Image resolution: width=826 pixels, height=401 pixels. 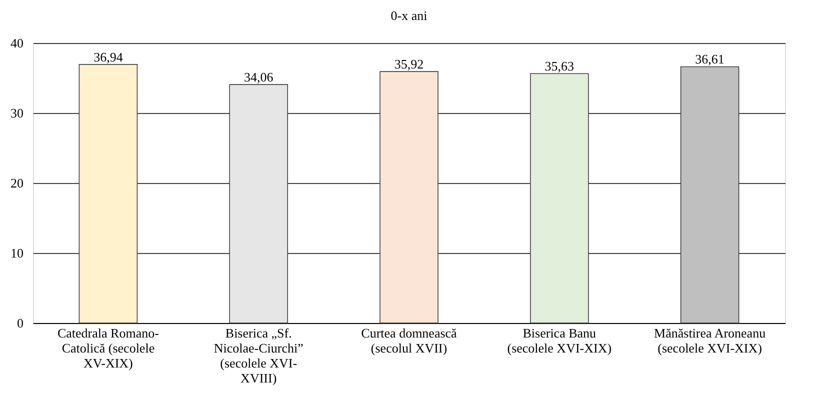 I want to click on y-tick-label: 30, so click(x=17, y=113).